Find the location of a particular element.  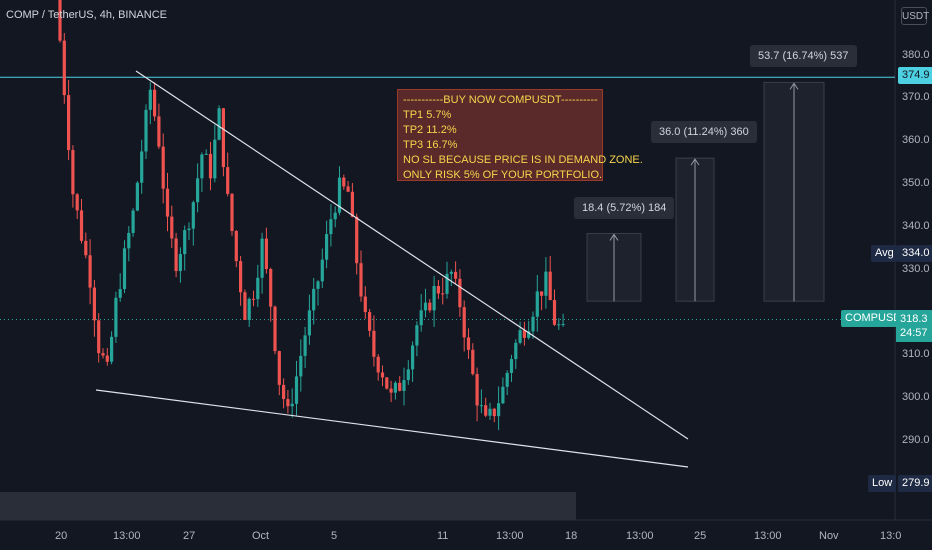

avg-label: Avg is located at coordinates (884, 253).